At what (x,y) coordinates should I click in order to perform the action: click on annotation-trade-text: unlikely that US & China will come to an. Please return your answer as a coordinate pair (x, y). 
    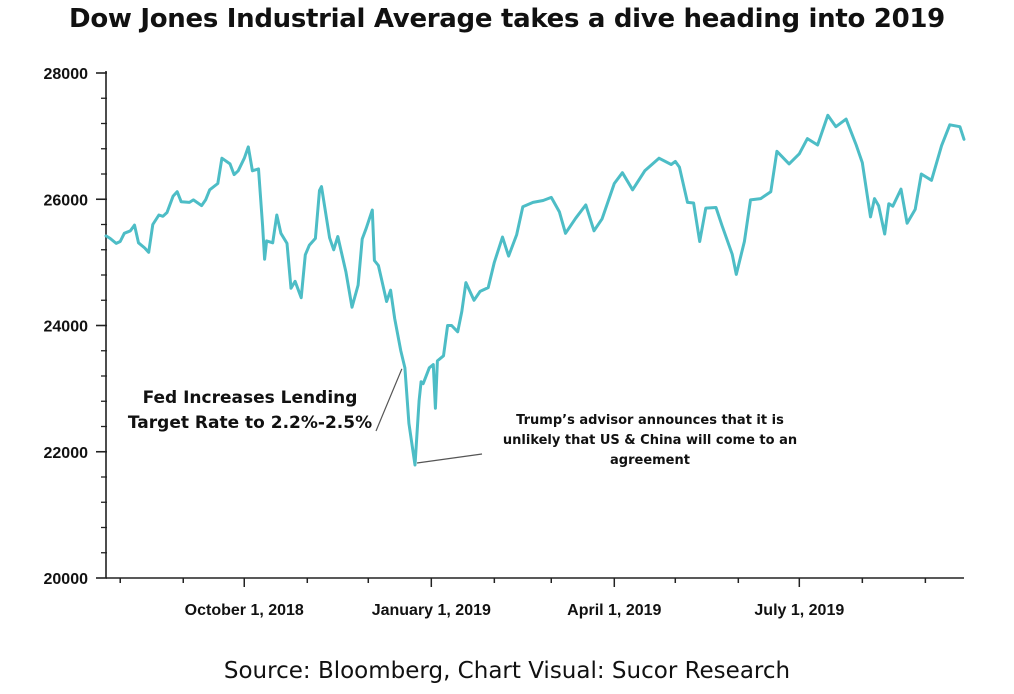
    Looking at the image, I should click on (650, 440).